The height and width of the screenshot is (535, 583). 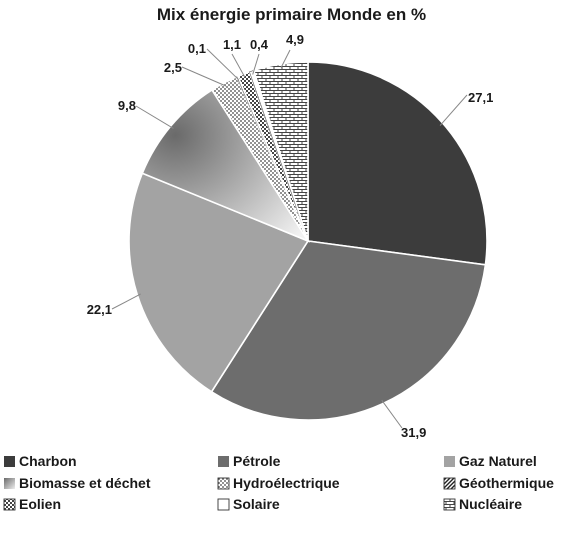 What do you see at coordinates (257, 461) in the screenshot?
I see `legend-label-petrole: Pétrole` at bounding box center [257, 461].